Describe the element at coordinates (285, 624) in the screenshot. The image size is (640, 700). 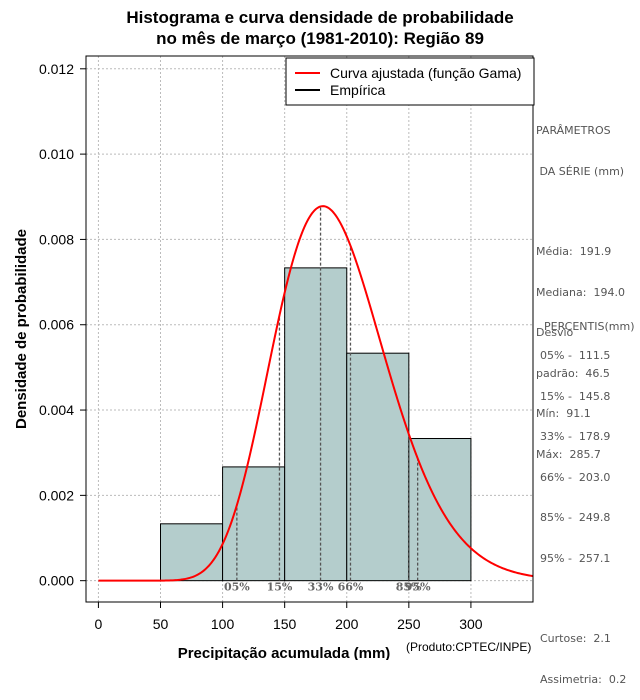
I see `x-tick-label: 150` at that location.